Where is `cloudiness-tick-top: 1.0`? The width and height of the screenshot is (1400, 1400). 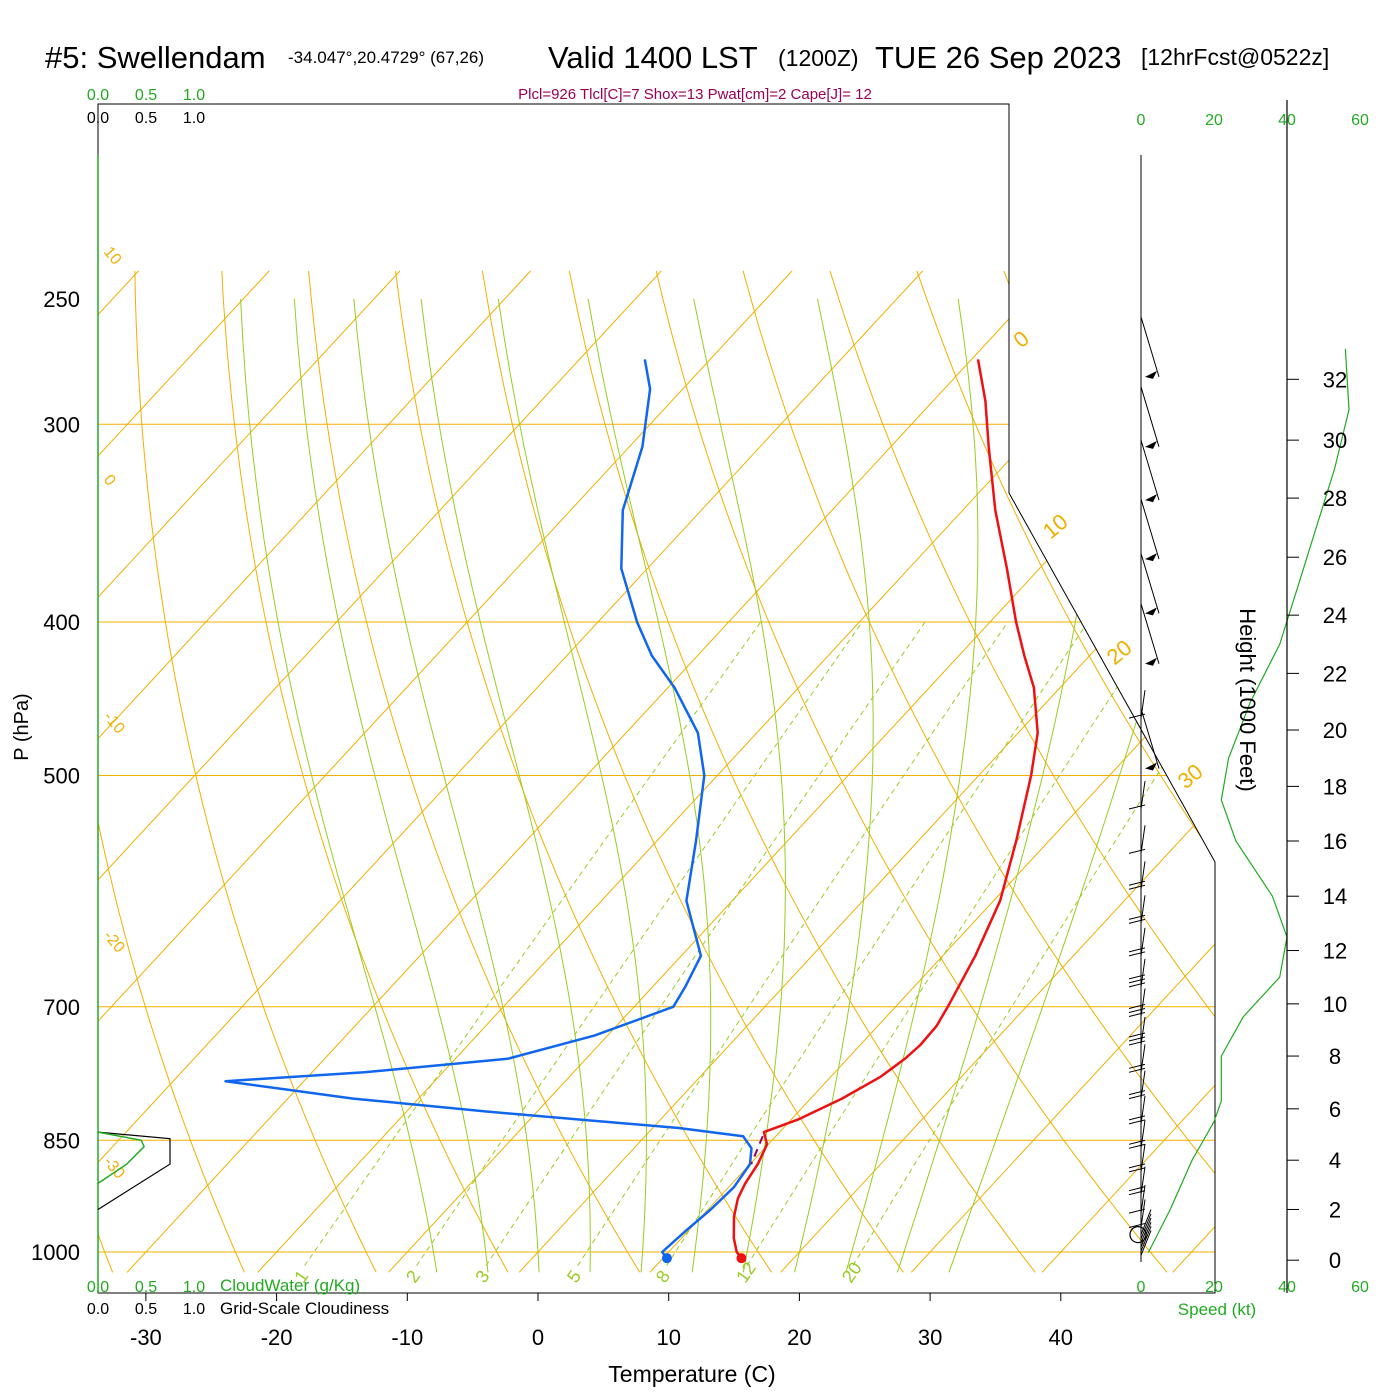 cloudiness-tick-top: 1.0 is located at coordinates (194, 118).